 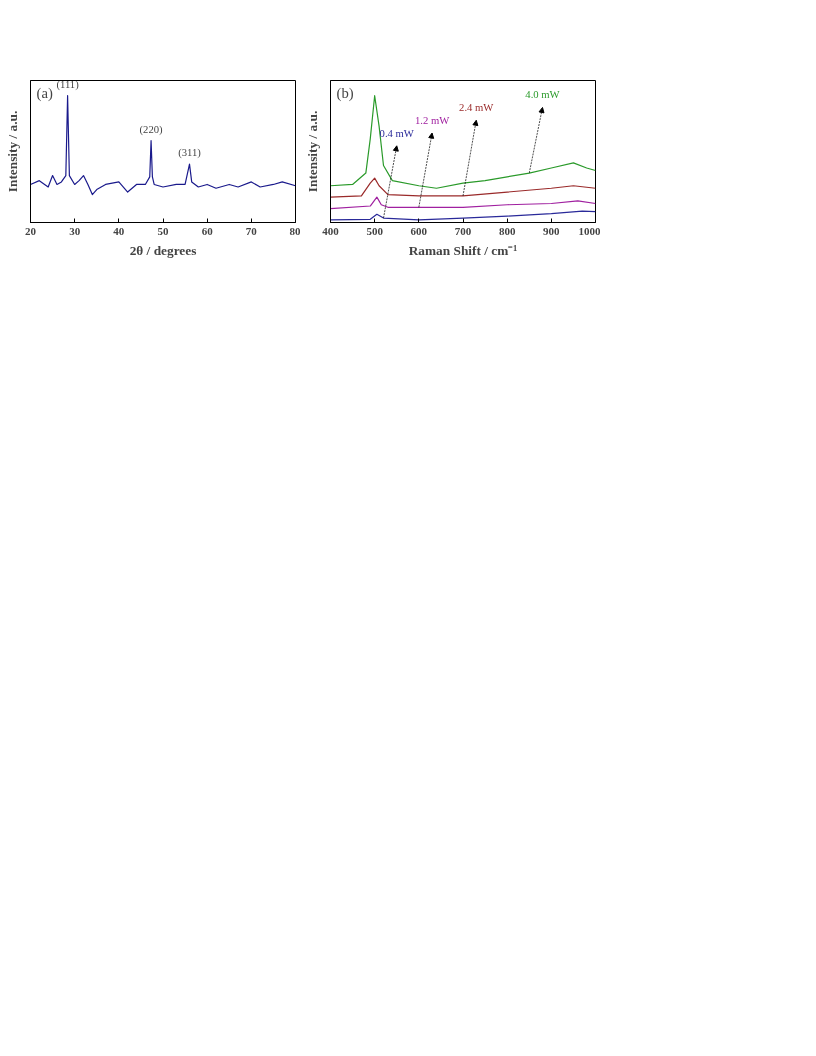 What do you see at coordinates (477, 107) in the screenshot?
I see `text: 2.4 mW` at bounding box center [477, 107].